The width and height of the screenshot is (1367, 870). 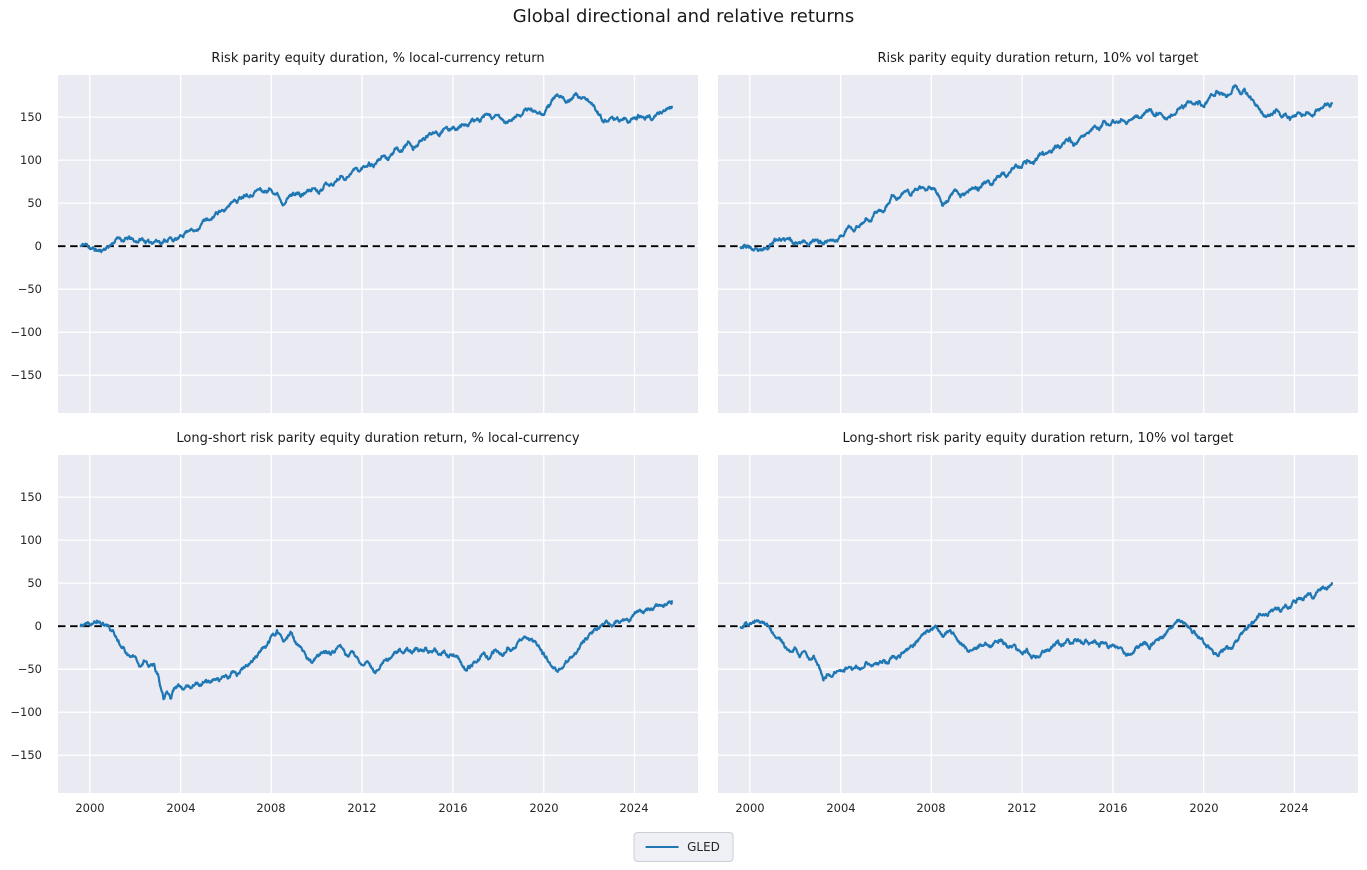 I want to click on x-axis-ticks-left-column: 2000 2004 2008 2012 2016 2020 2024, so click(x=378, y=811).